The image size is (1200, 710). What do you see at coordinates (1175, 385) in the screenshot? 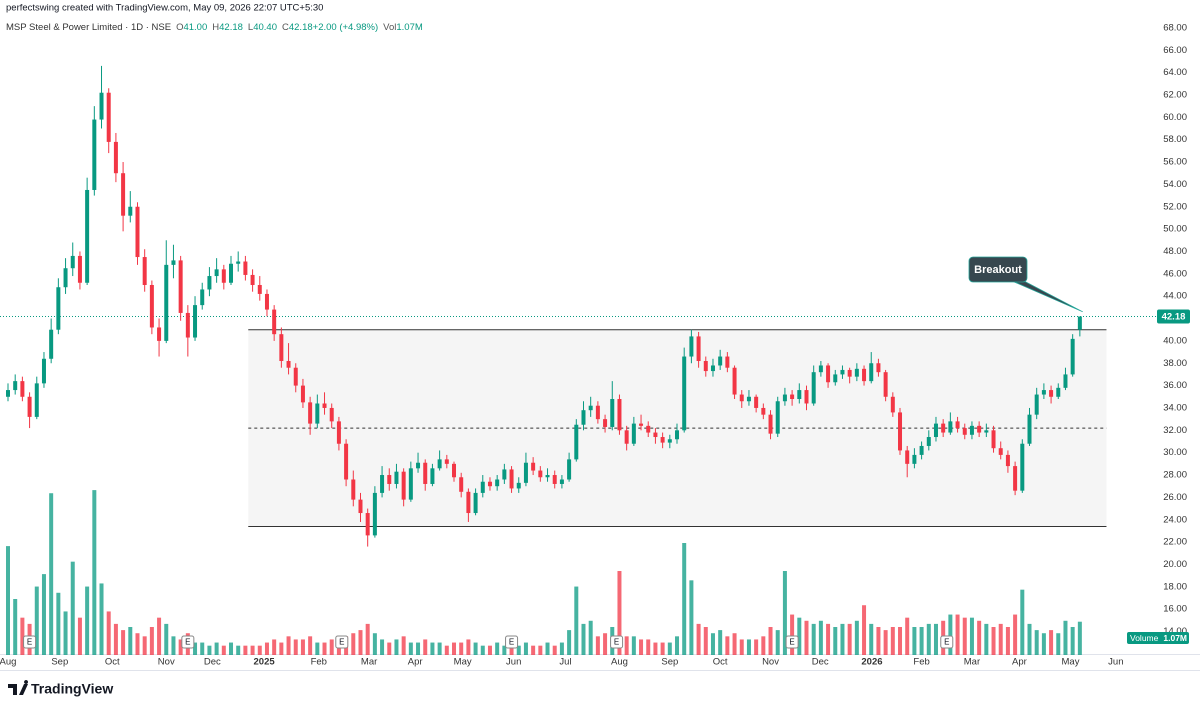
I see `y-tick-label: 36.00` at bounding box center [1175, 385].